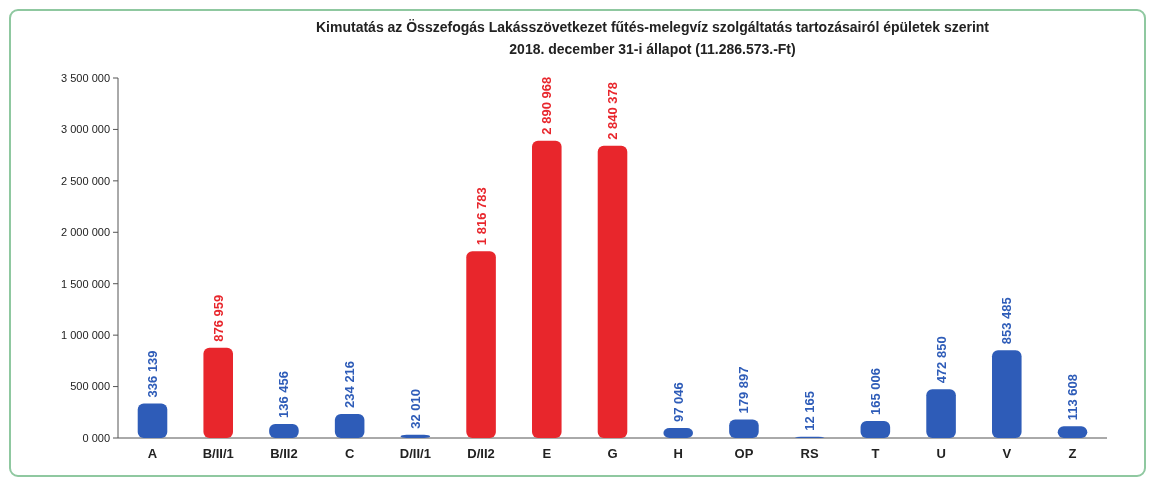 This screenshot has height=486, width=1155. I want to click on x-tick-label: U, so click(941, 453).